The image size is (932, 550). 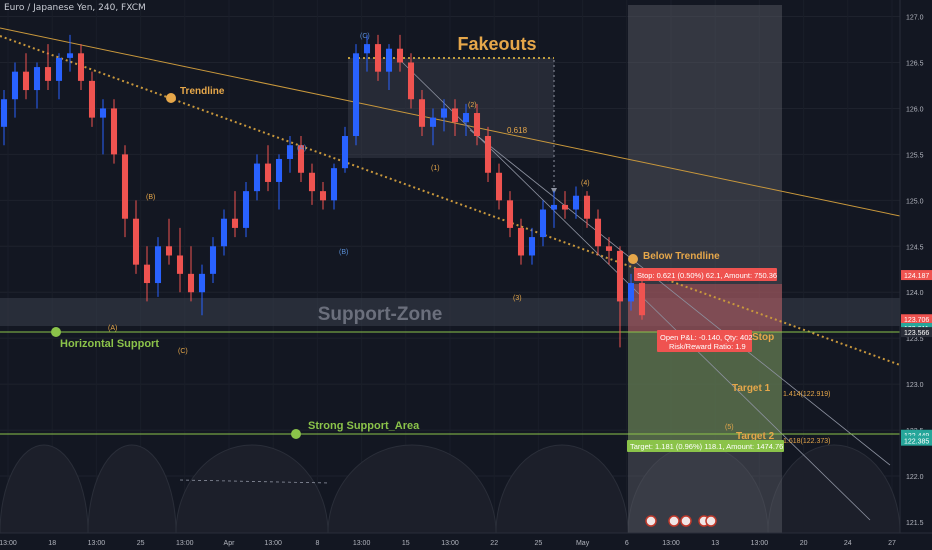 What do you see at coordinates (435, 168) in the screenshot?
I see `wave-label-1: (1)` at bounding box center [435, 168].